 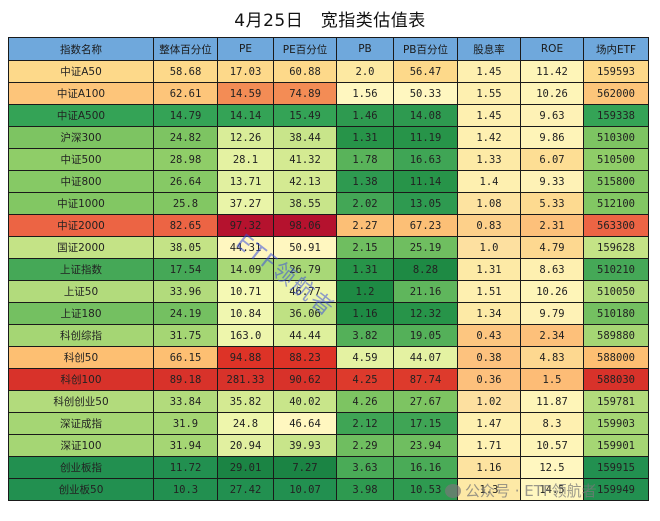 What do you see at coordinates (81, 247) in the screenshot?
I see `index-name-cell: 国证2000` at bounding box center [81, 247].